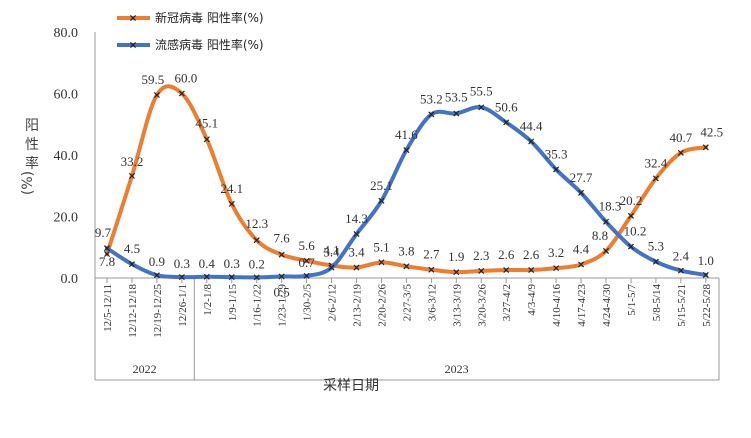 The width and height of the screenshot is (751, 438). Describe the element at coordinates (680, 137) in the screenshot. I see `data-label: 40.7` at that location.